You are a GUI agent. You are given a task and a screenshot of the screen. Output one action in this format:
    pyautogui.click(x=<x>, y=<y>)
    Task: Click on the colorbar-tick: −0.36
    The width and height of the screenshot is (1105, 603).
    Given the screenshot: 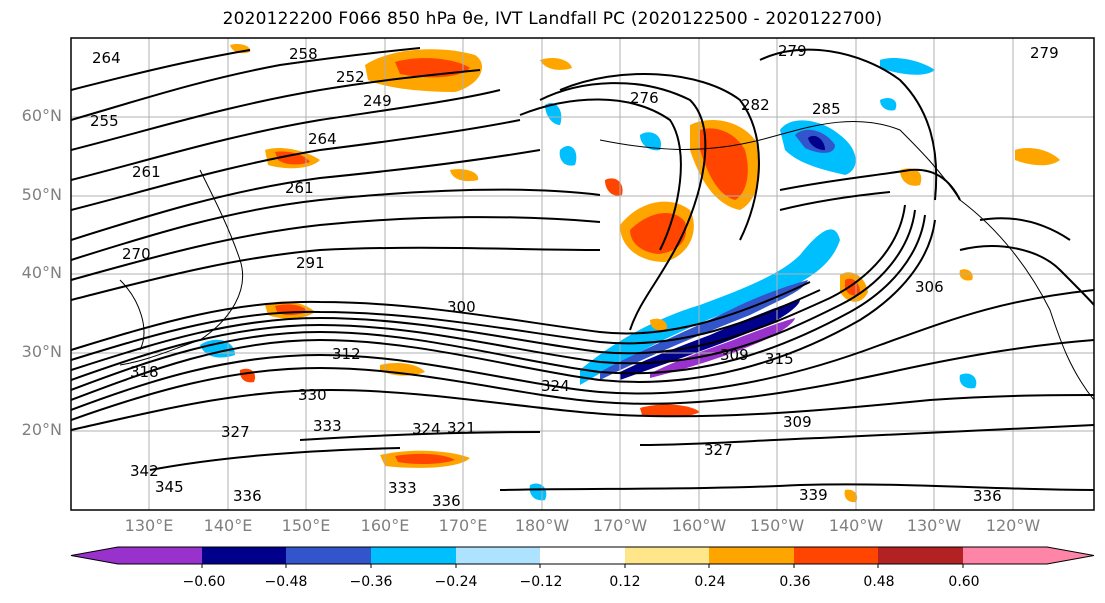 What is the action you would take?
    pyautogui.click(x=371, y=582)
    